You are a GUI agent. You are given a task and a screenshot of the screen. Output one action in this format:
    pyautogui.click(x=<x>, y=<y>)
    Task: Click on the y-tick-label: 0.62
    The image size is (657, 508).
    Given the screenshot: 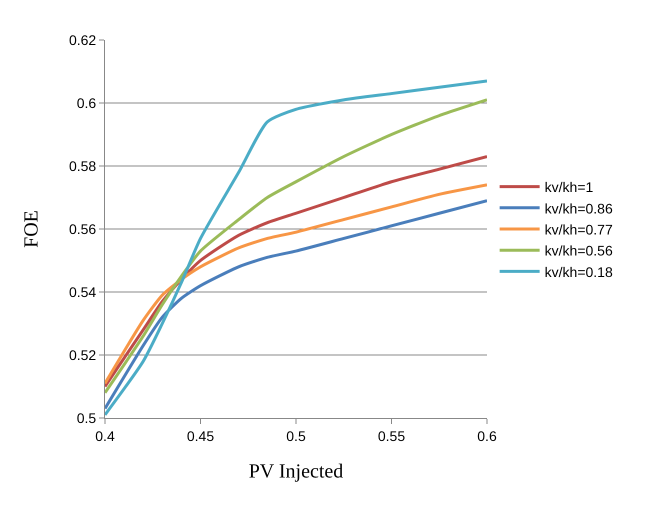 What is the action you would take?
    pyautogui.click(x=82, y=40)
    